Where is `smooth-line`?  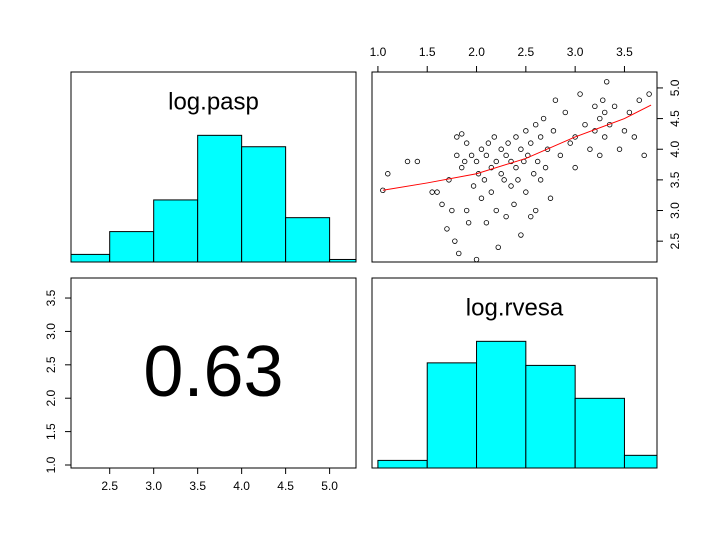
smooth-line is located at coordinates (517, 147).